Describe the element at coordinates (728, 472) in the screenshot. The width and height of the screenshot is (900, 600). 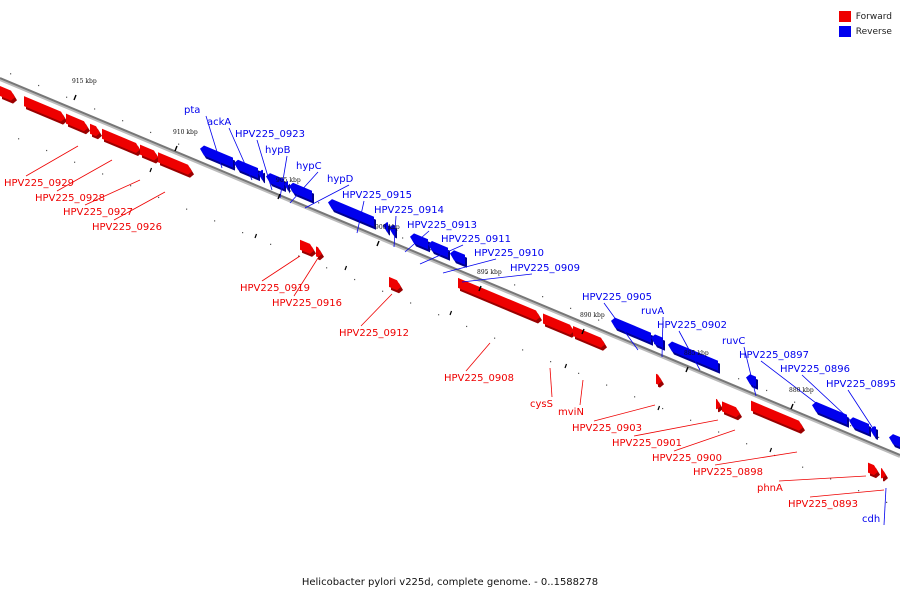
I see `gene-label-hpv225-0898: HPV225_0898` at that location.